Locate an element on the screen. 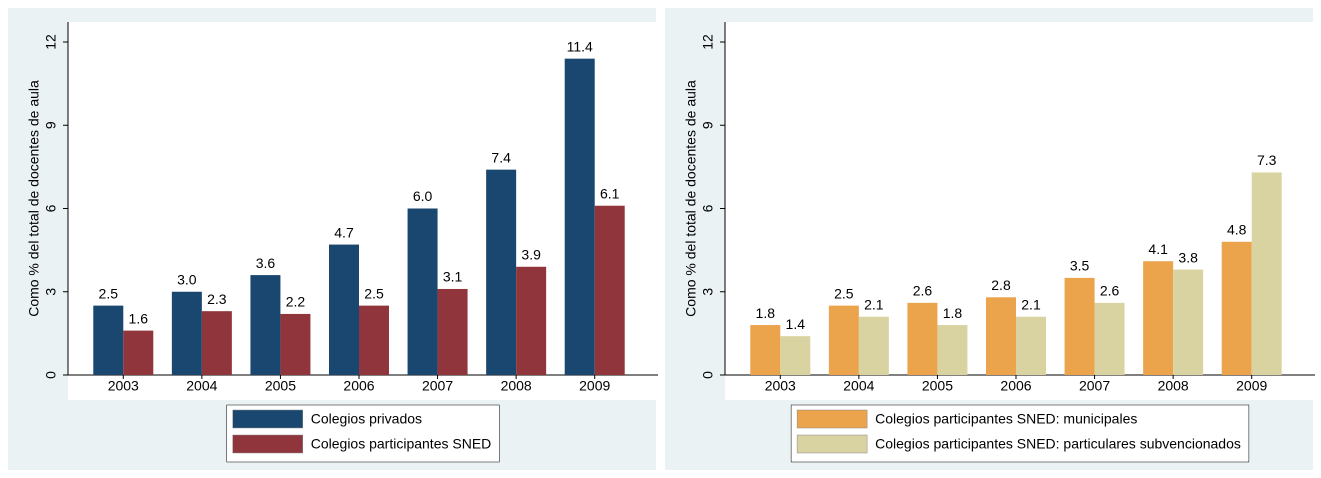  value-label: 3.5 is located at coordinates (1080, 266).